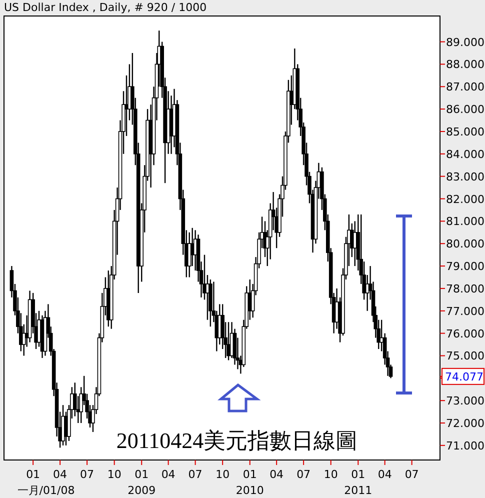 This screenshot has height=498, width=485. Describe the element at coordinates (465, 356) in the screenshot. I see `y-tick-label: 75.000` at that location.